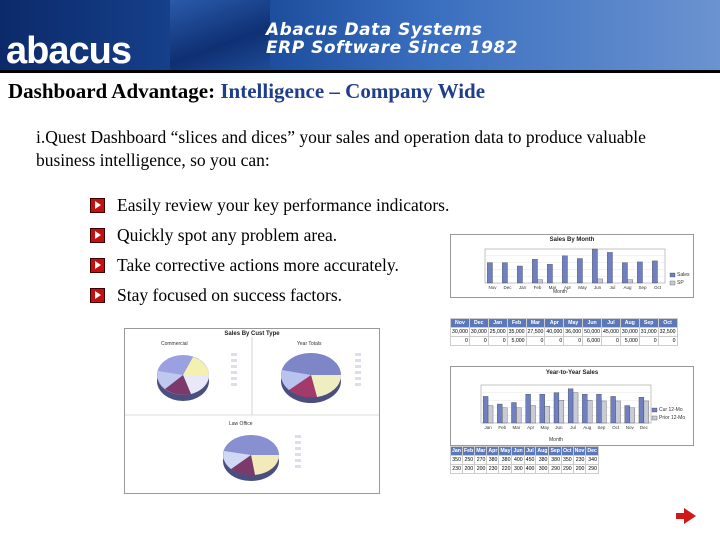 The image size is (720, 540). I want to click on x-tick-label: Mar, so click(553, 287).